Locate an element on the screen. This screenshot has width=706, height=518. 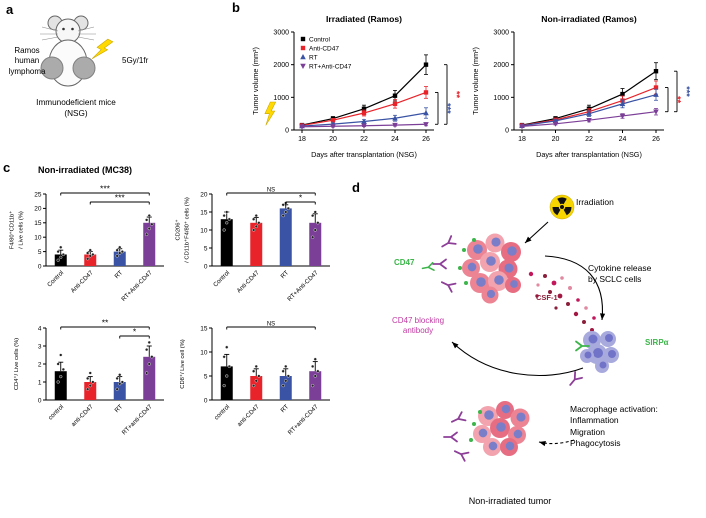
arrowhead is located at coordinates (542, 444).